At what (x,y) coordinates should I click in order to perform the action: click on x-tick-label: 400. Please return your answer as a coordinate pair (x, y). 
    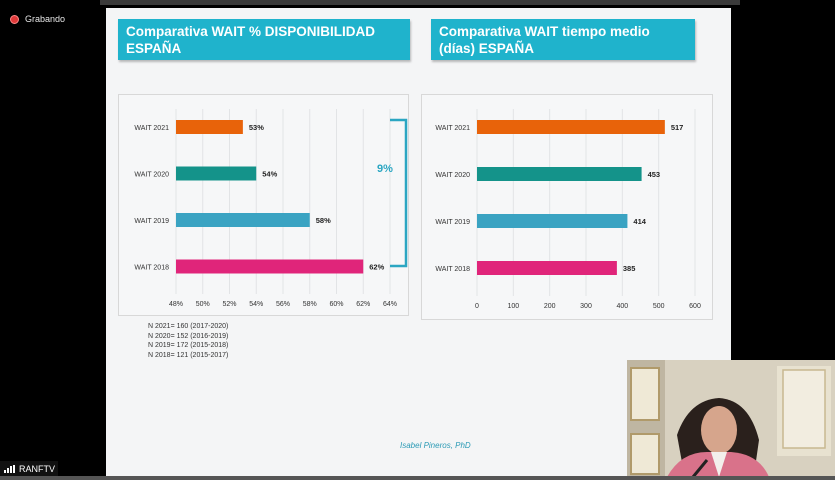
    Looking at the image, I should click on (622, 306).